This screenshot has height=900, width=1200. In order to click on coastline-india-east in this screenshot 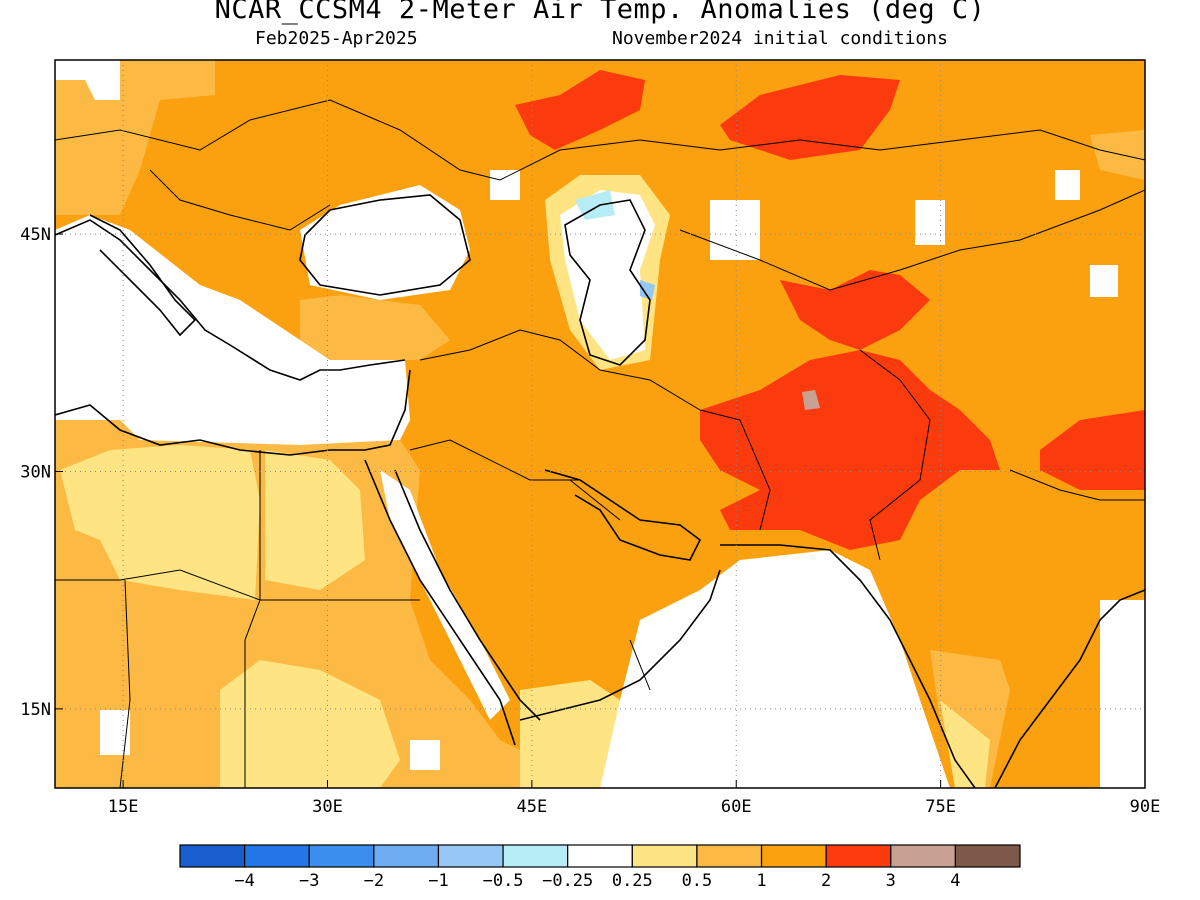, I will do `click(1069, 688)`.